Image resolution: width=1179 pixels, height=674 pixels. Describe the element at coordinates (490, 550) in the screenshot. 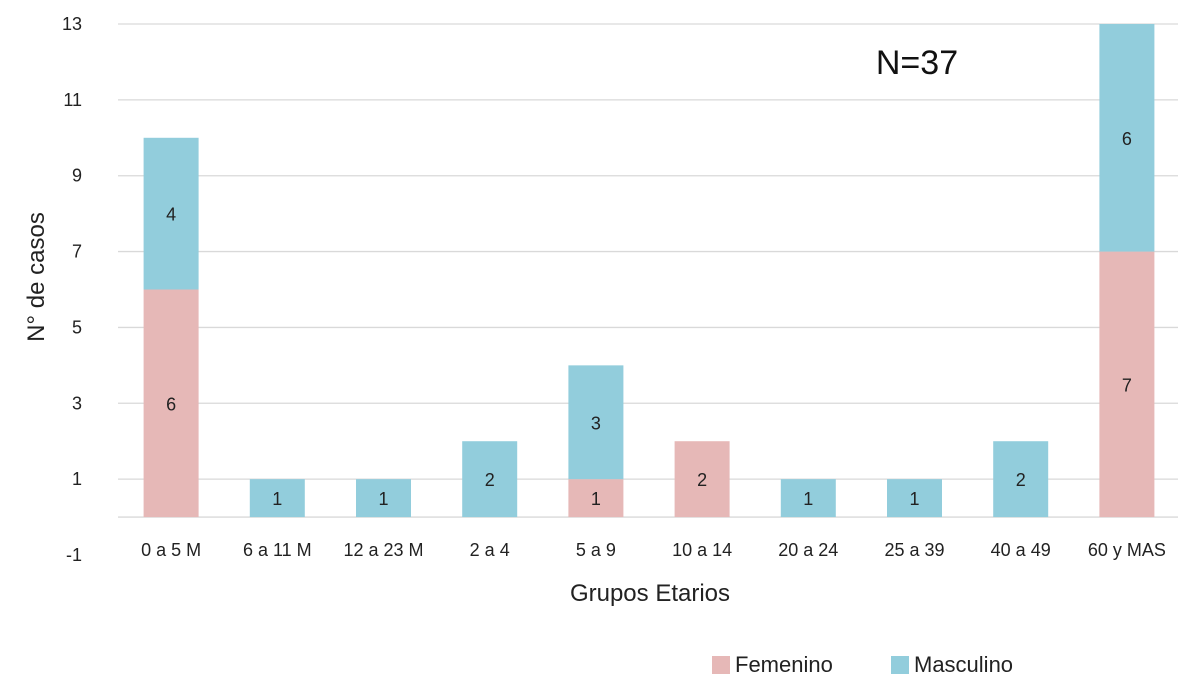

I see `category-label: 2 a 4` at that location.